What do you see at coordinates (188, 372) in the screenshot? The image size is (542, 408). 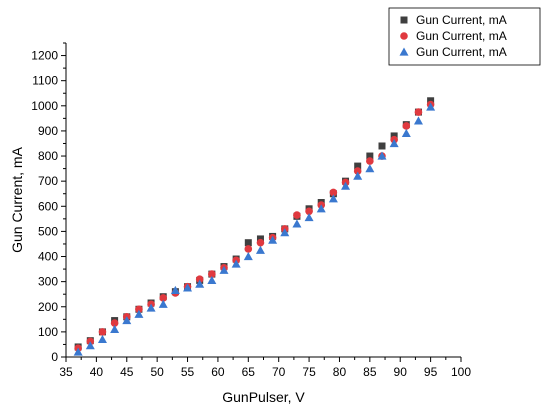 I see `x-tick-label: 55` at bounding box center [188, 372].